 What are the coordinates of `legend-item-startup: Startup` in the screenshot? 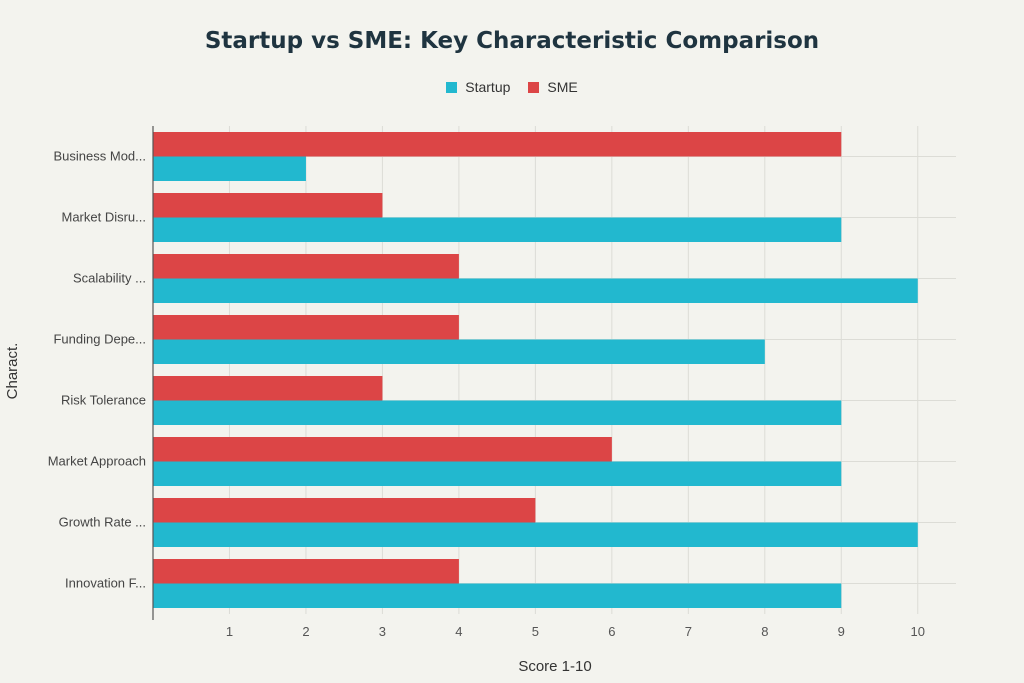 It's located at (478, 87).